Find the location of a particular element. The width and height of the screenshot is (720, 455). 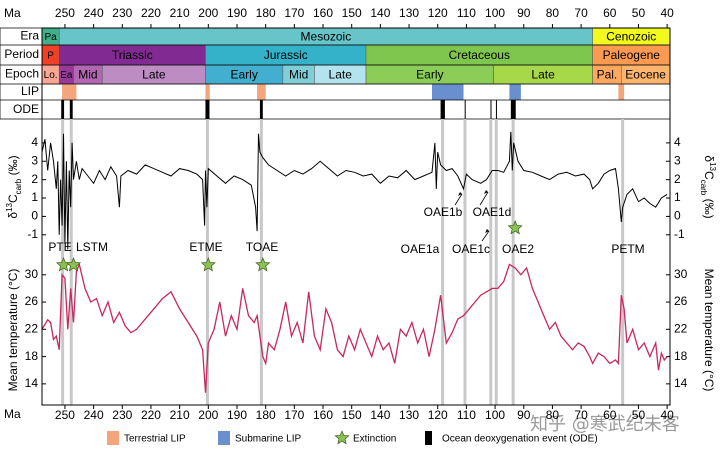

y-axis-label-left: δ13Ccarb (‰) is located at coordinates (14, 186).